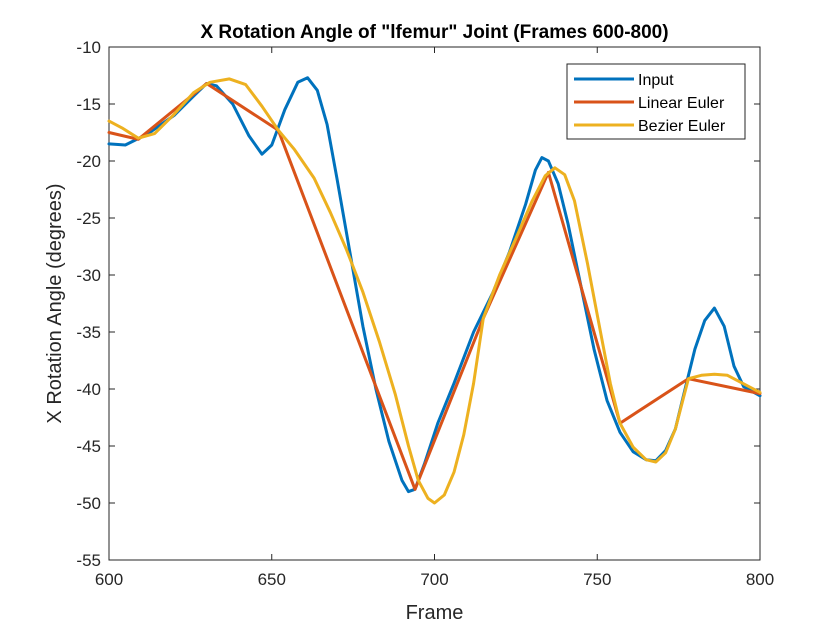 Image resolution: width=840 pixels, height=630 pixels. What do you see at coordinates (435, 613) in the screenshot?
I see `x-axis-label: Frame` at bounding box center [435, 613].